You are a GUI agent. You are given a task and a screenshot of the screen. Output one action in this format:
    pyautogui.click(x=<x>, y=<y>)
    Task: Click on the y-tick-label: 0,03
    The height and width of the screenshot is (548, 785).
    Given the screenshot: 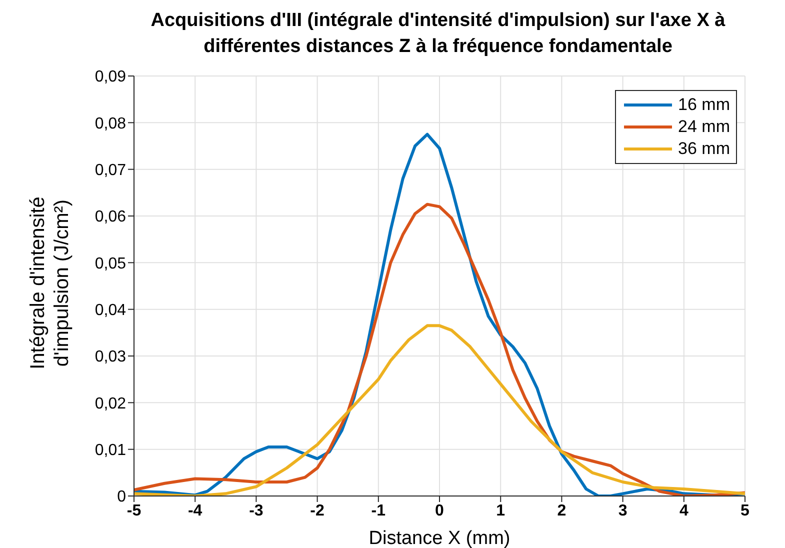 What is the action you would take?
    pyautogui.click(x=110, y=357)
    